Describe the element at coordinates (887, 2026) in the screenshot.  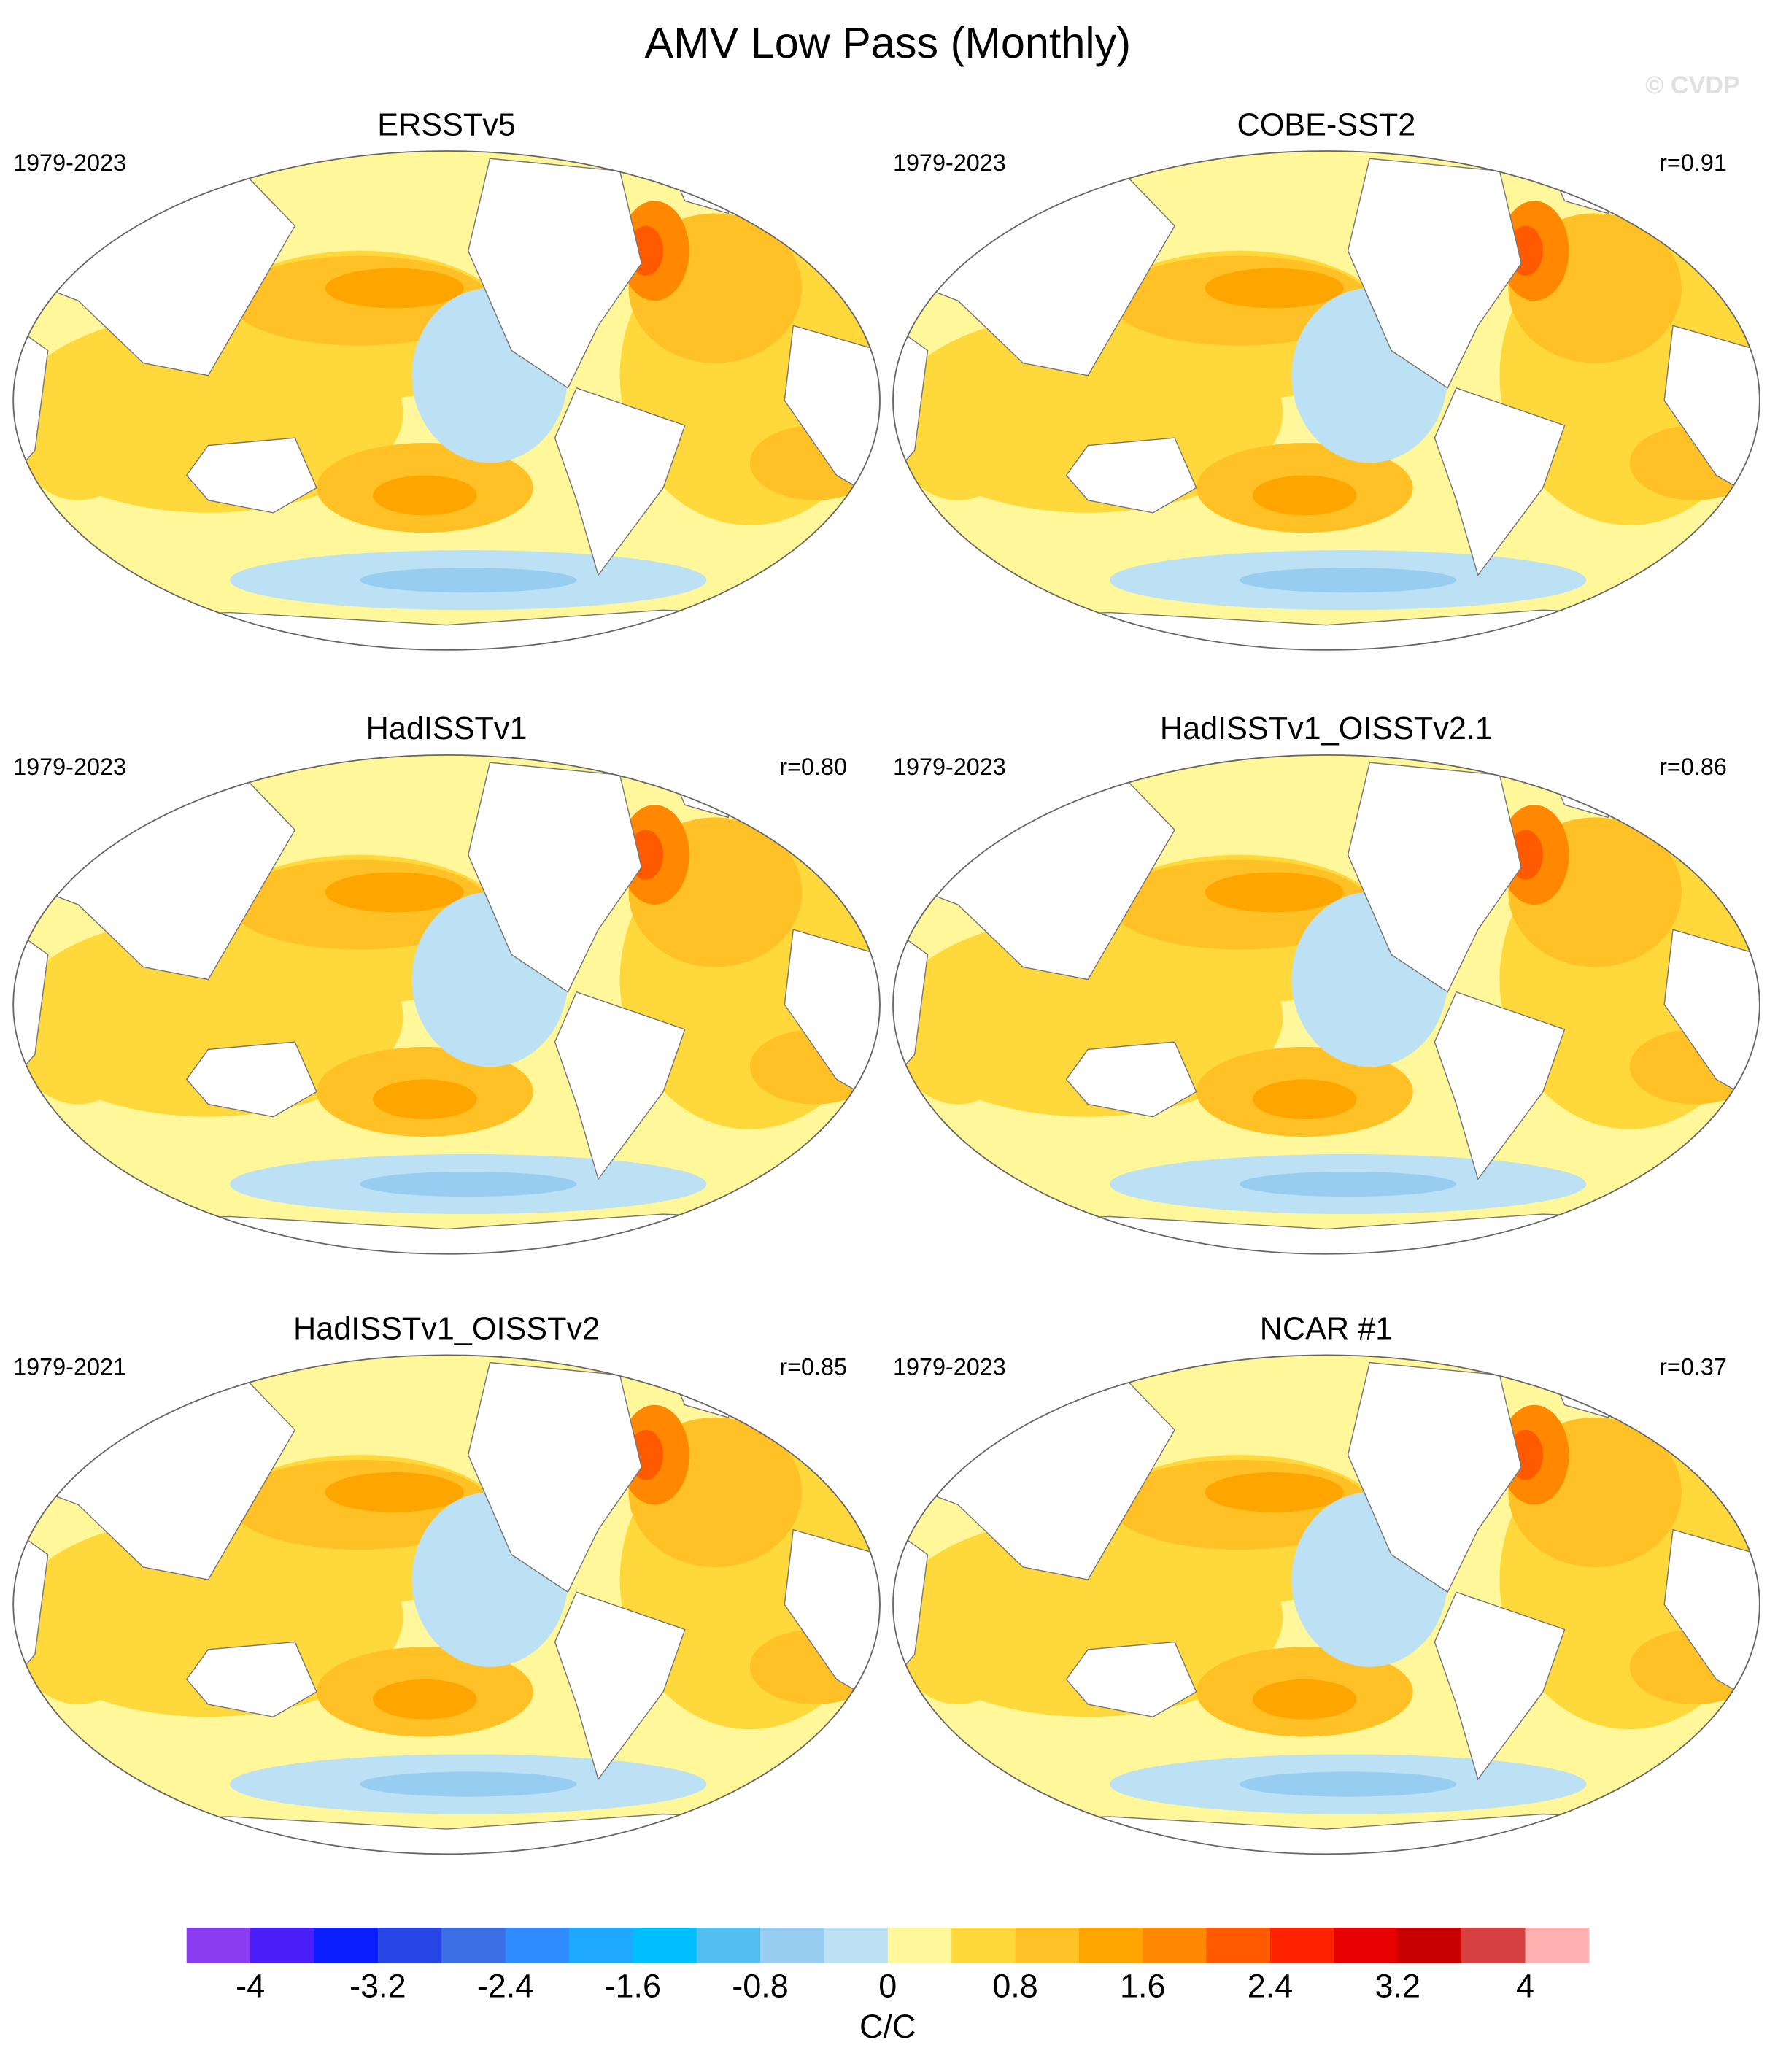
I see `colorbar-label: C/C` at that location.